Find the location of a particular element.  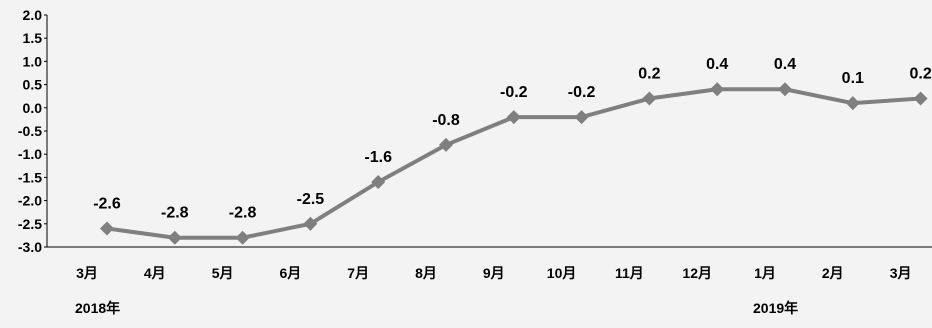

y-tick-label: -0.5 is located at coordinates (30, 131).